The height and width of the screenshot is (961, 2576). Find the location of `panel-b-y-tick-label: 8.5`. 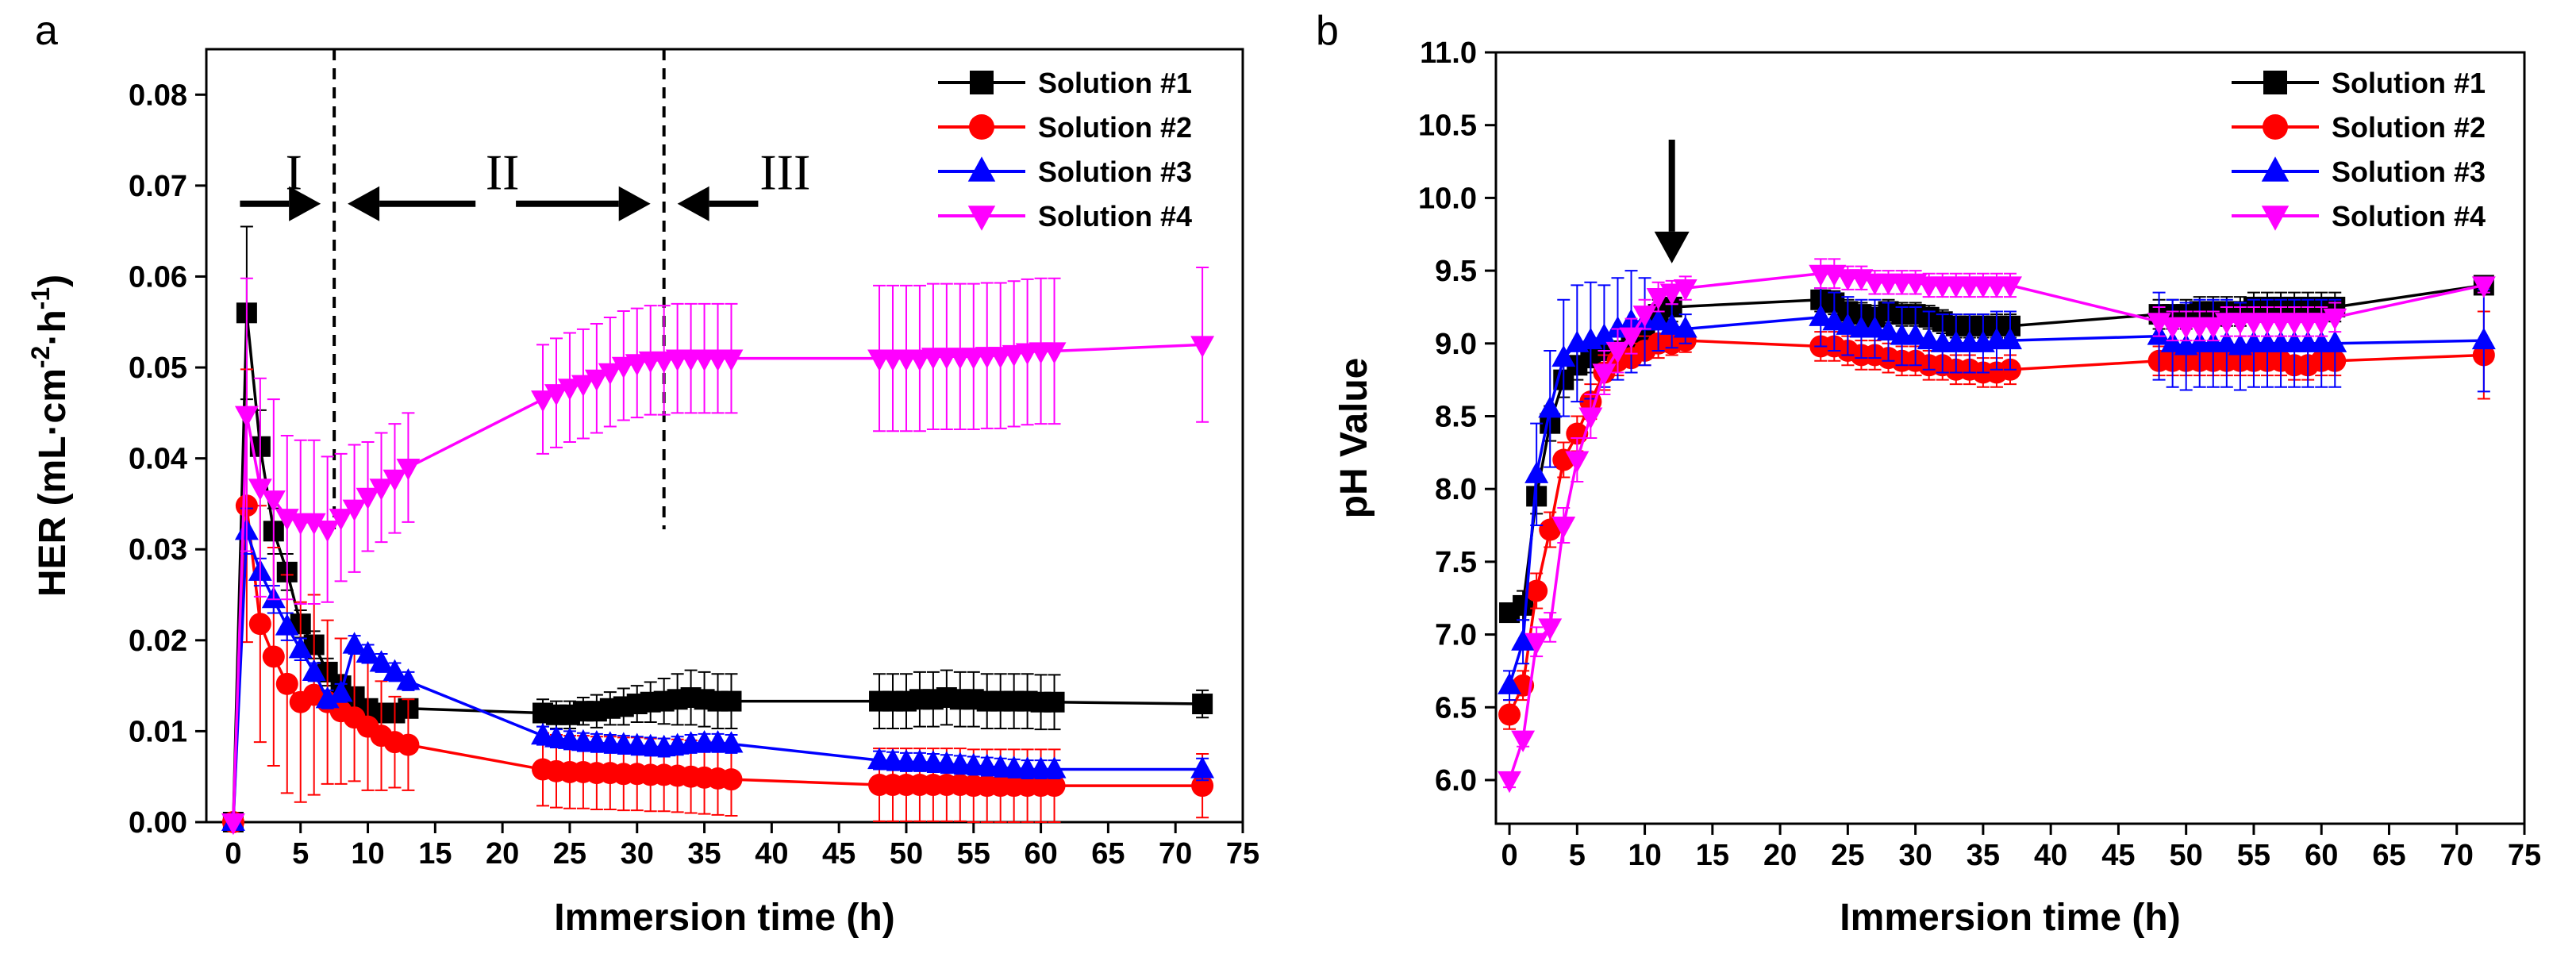

panel-b-y-tick-label: 8.5 is located at coordinates (1456, 417).